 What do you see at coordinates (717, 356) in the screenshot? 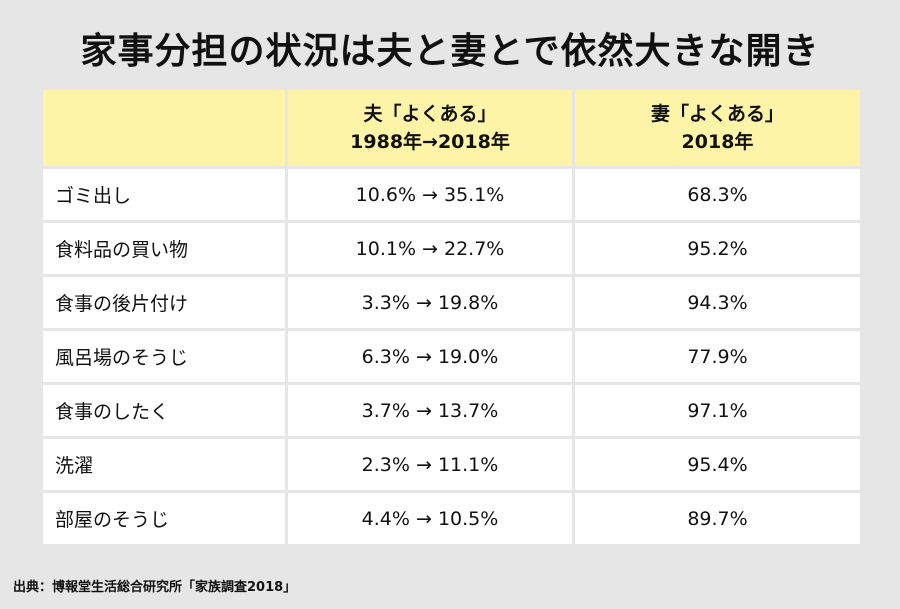
I see `row-wife-value: 77.9%` at bounding box center [717, 356].